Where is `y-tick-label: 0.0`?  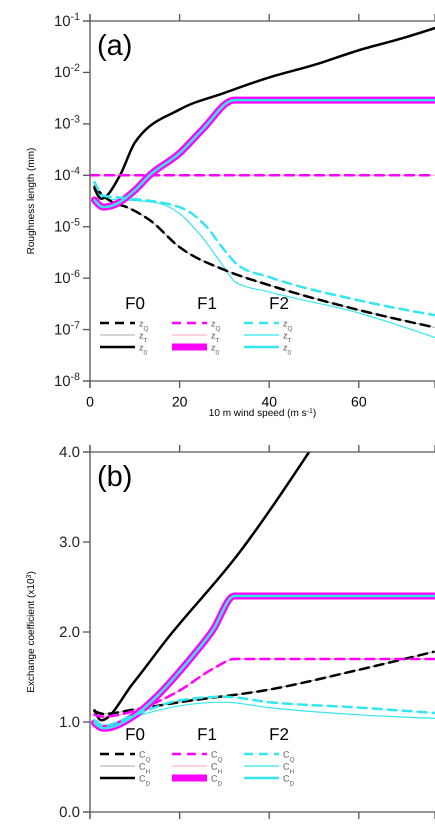
y-tick-label: 0.0 is located at coordinates (69, 812).